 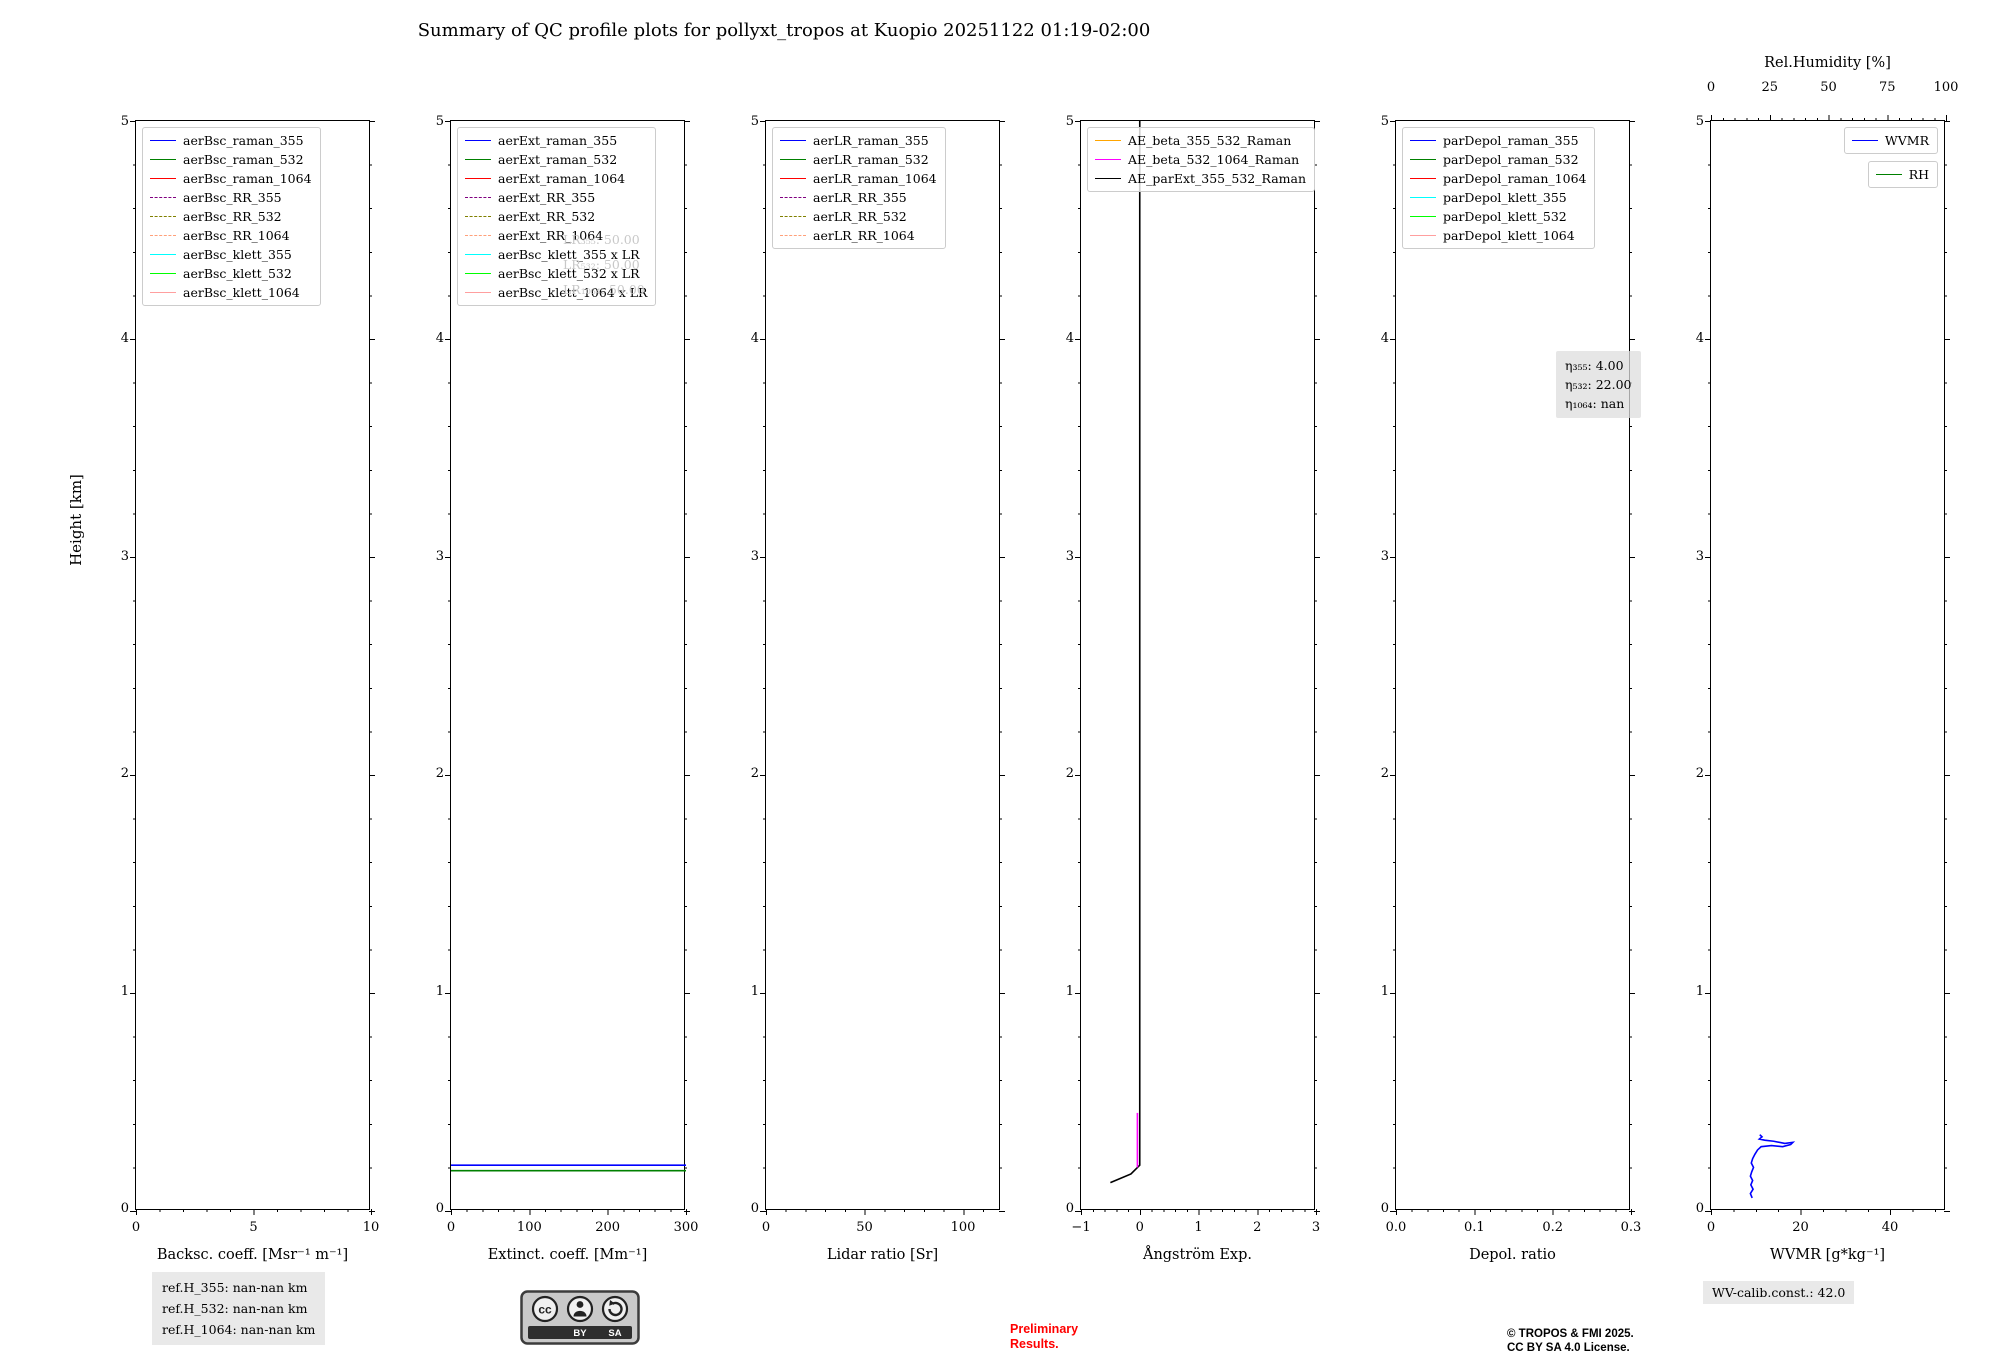 I want to click on angstrom-plot-lines, so click(x=1198, y=666).